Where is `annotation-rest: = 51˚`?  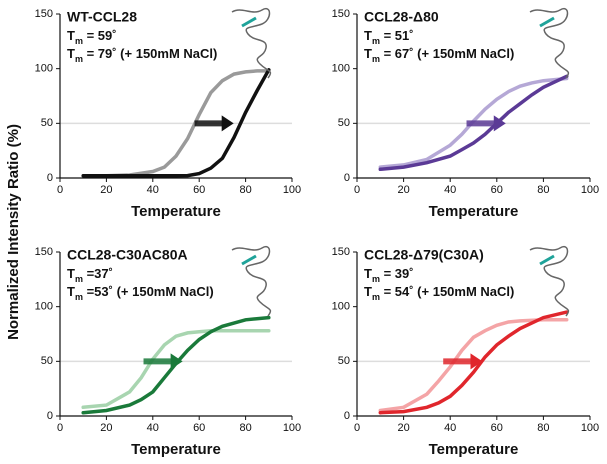 annotation-rest: = 51˚ is located at coordinates (397, 35).